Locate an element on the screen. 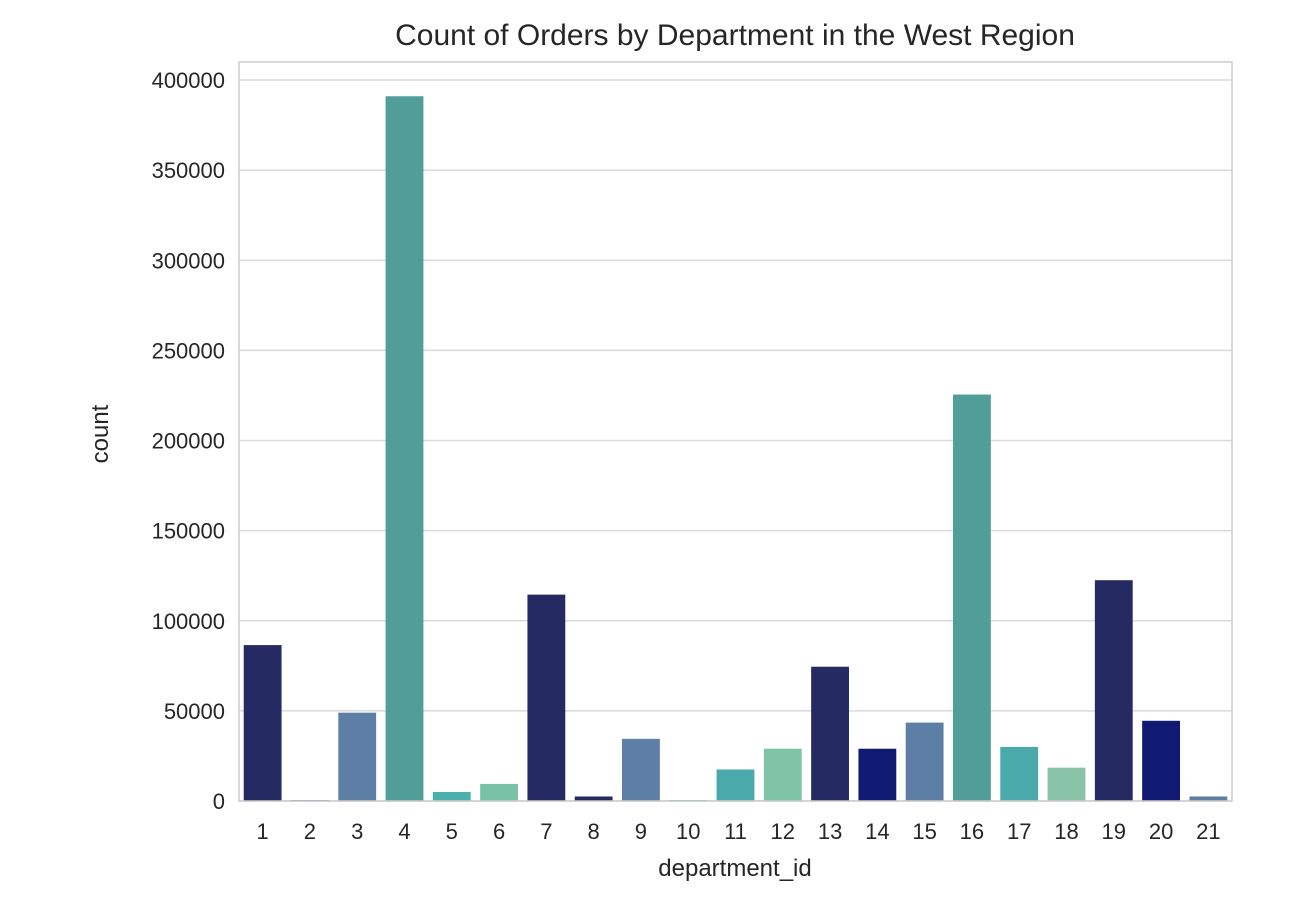 The image size is (1308, 906). x-tick-label: 20 is located at coordinates (1161, 831).